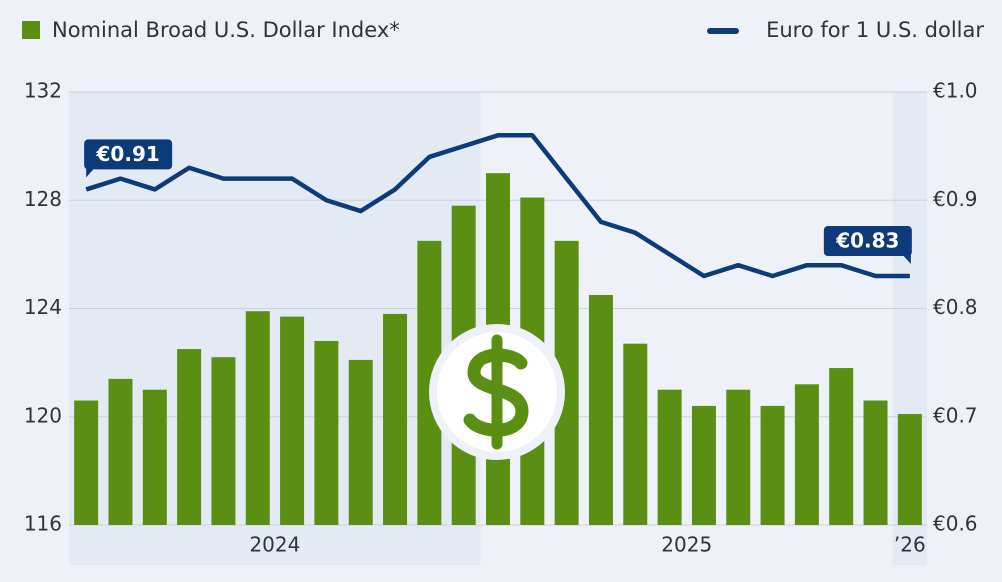  What do you see at coordinates (274, 545) in the screenshot?
I see `x-year-label: 2024` at bounding box center [274, 545].